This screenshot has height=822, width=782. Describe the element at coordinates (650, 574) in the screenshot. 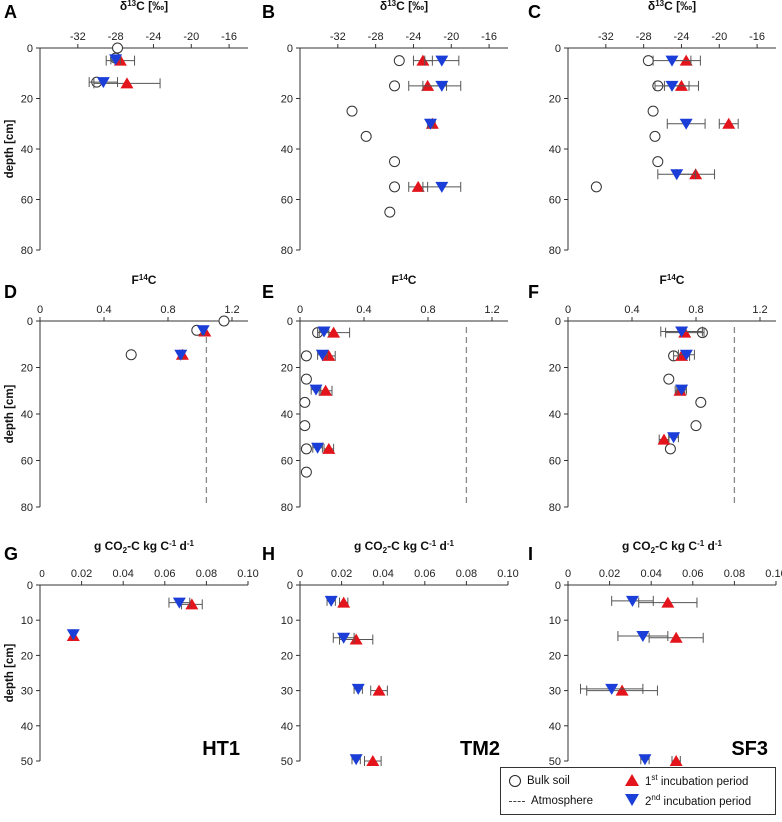

I see `x-tick-label-I: 0.04` at that location.